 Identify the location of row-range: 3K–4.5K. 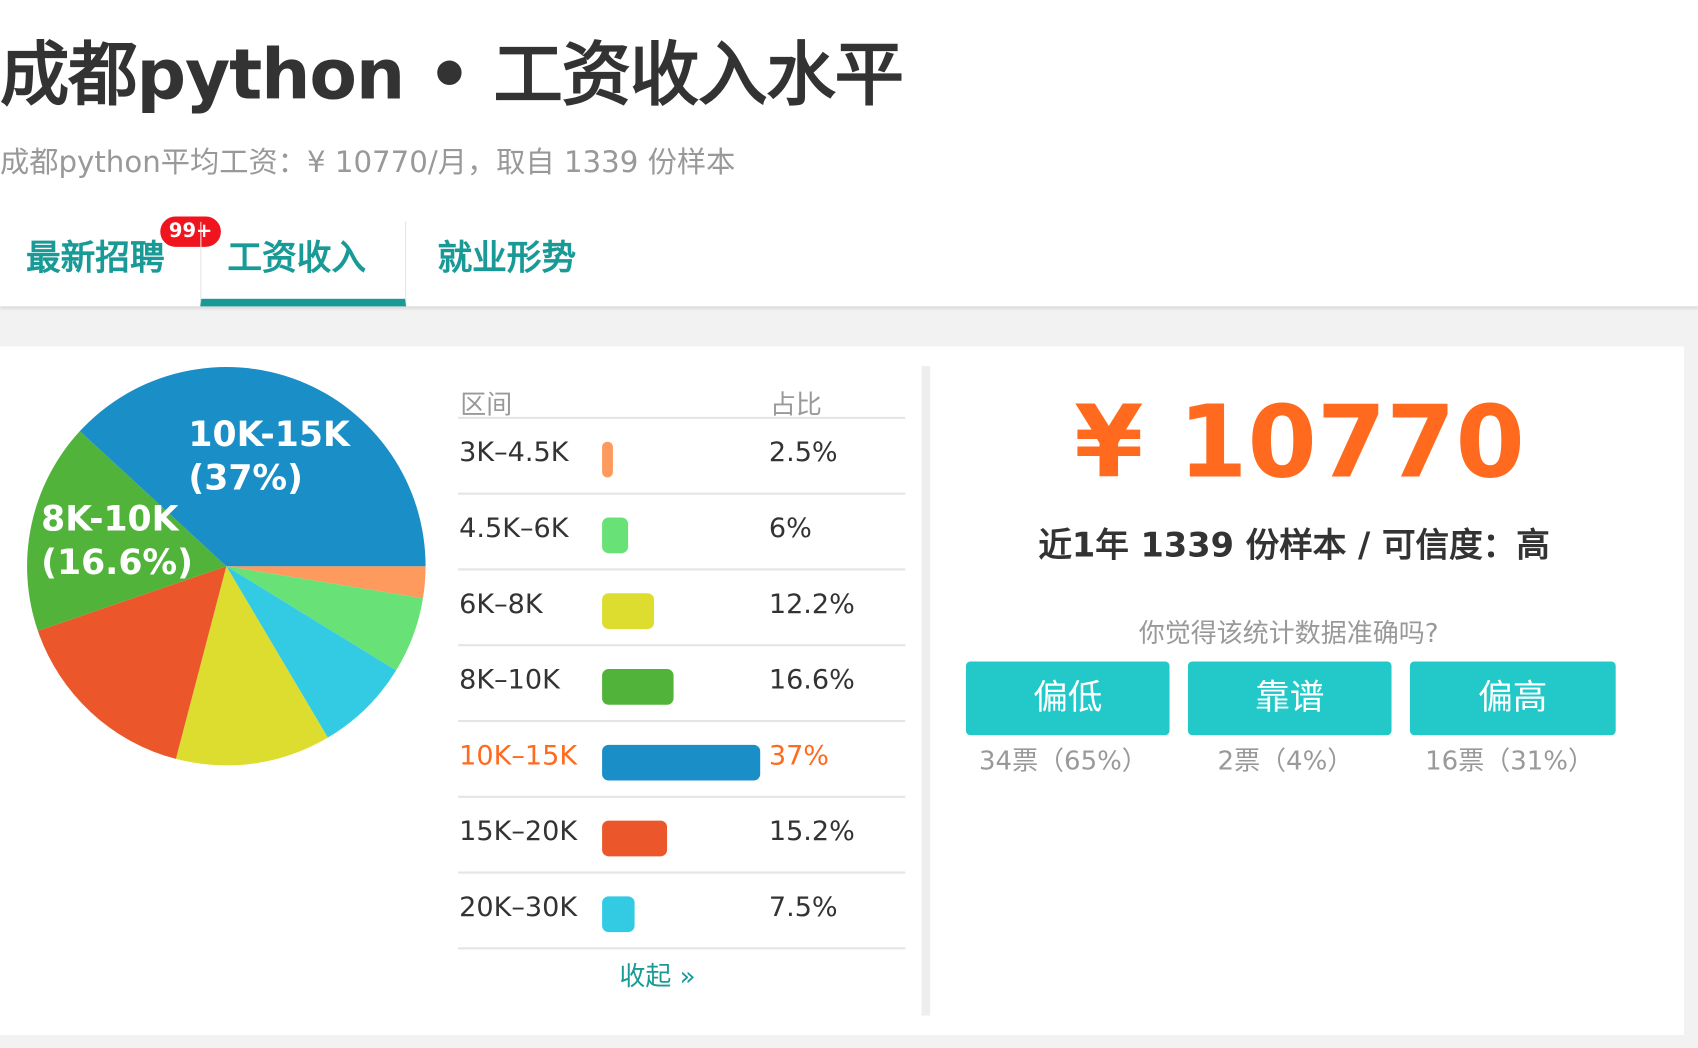
(514, 452).